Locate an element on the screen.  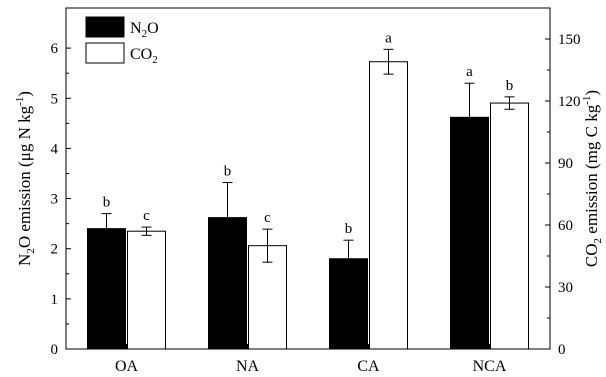
y-left-label-part: O emission (μg N kg is located at coordinates (24, 176).